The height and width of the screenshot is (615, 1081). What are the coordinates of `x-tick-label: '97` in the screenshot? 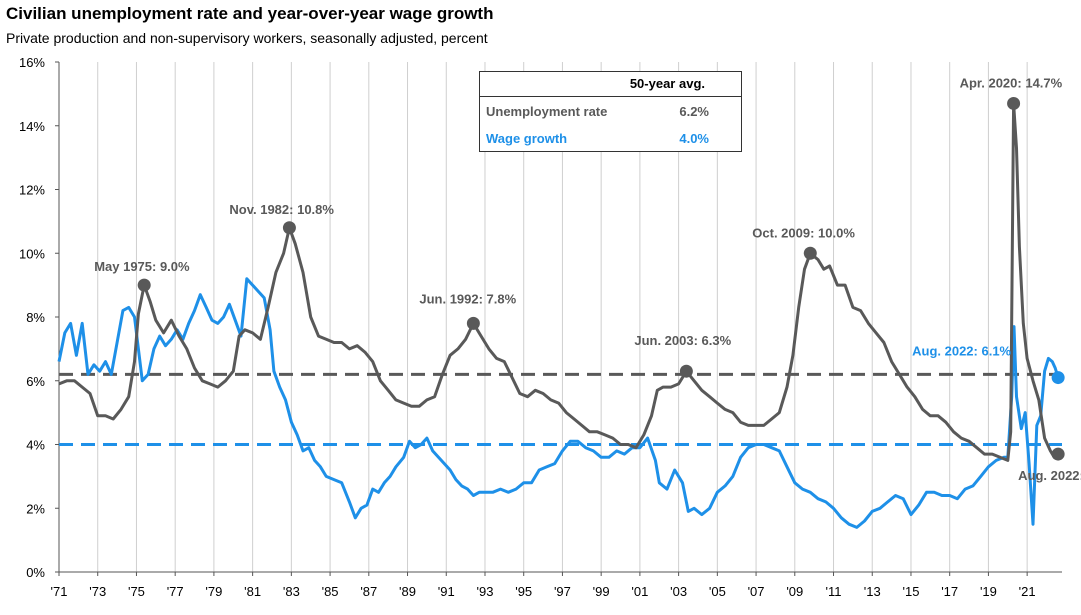 It's located at (562, 591).